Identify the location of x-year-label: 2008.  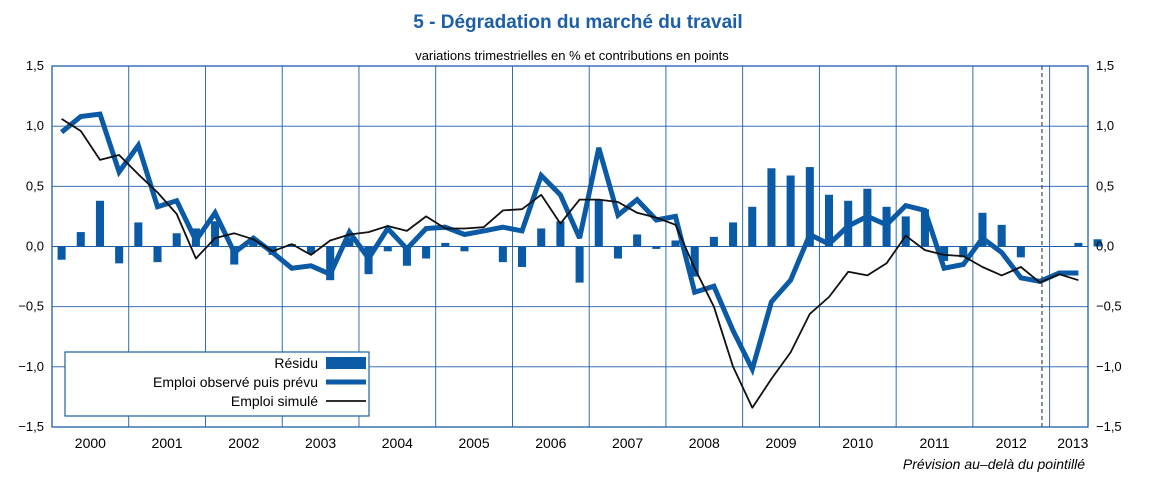
(704, 443).